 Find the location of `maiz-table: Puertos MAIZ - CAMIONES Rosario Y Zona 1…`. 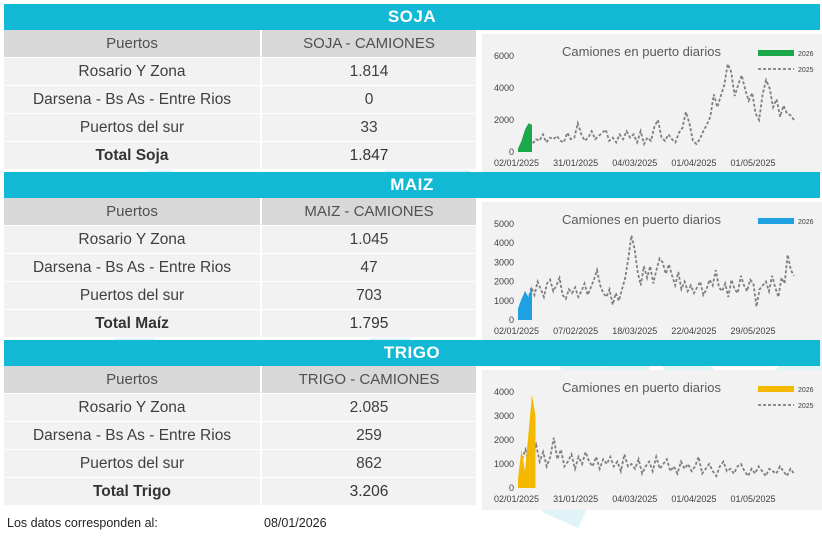

maiz-table: Puertos MAIZ - CAMIONES Rosario Y Zona 1… is located at coordinates (240, 268).